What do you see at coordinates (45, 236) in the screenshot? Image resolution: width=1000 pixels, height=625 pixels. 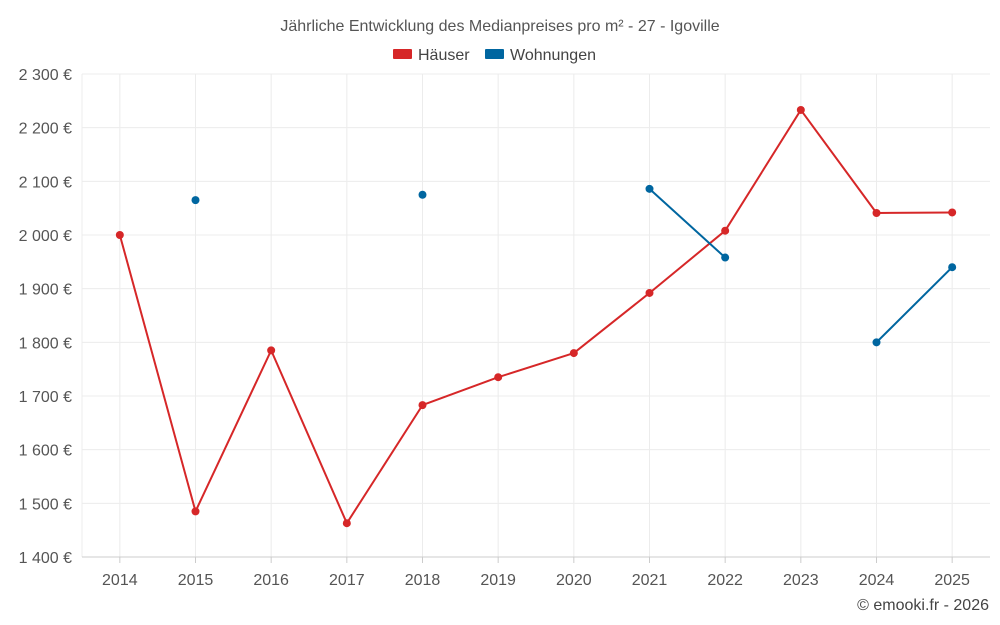 I see `y-tick-label: 2 000 €` at bounding box center [45, 236].